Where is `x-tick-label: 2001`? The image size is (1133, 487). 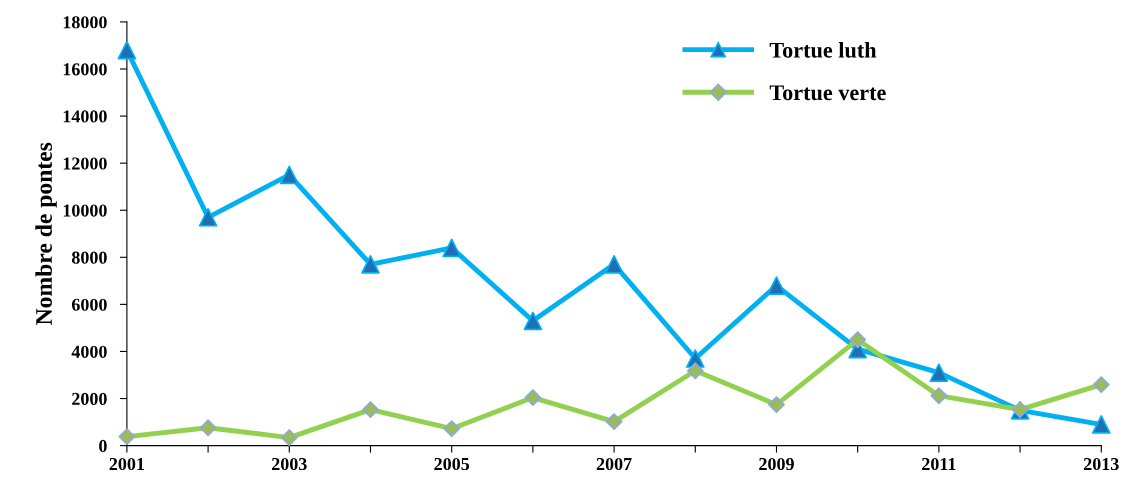
x-tick-label: 2001 is located at coordinates (127, 464).